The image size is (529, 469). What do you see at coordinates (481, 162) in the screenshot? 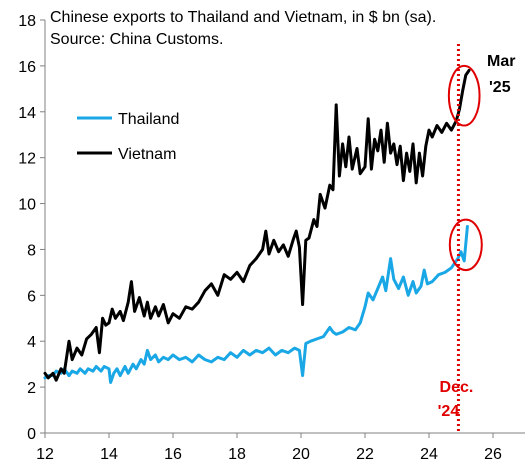
I see `annotation-layer: Mar '25` at bounding box center [481, 162].